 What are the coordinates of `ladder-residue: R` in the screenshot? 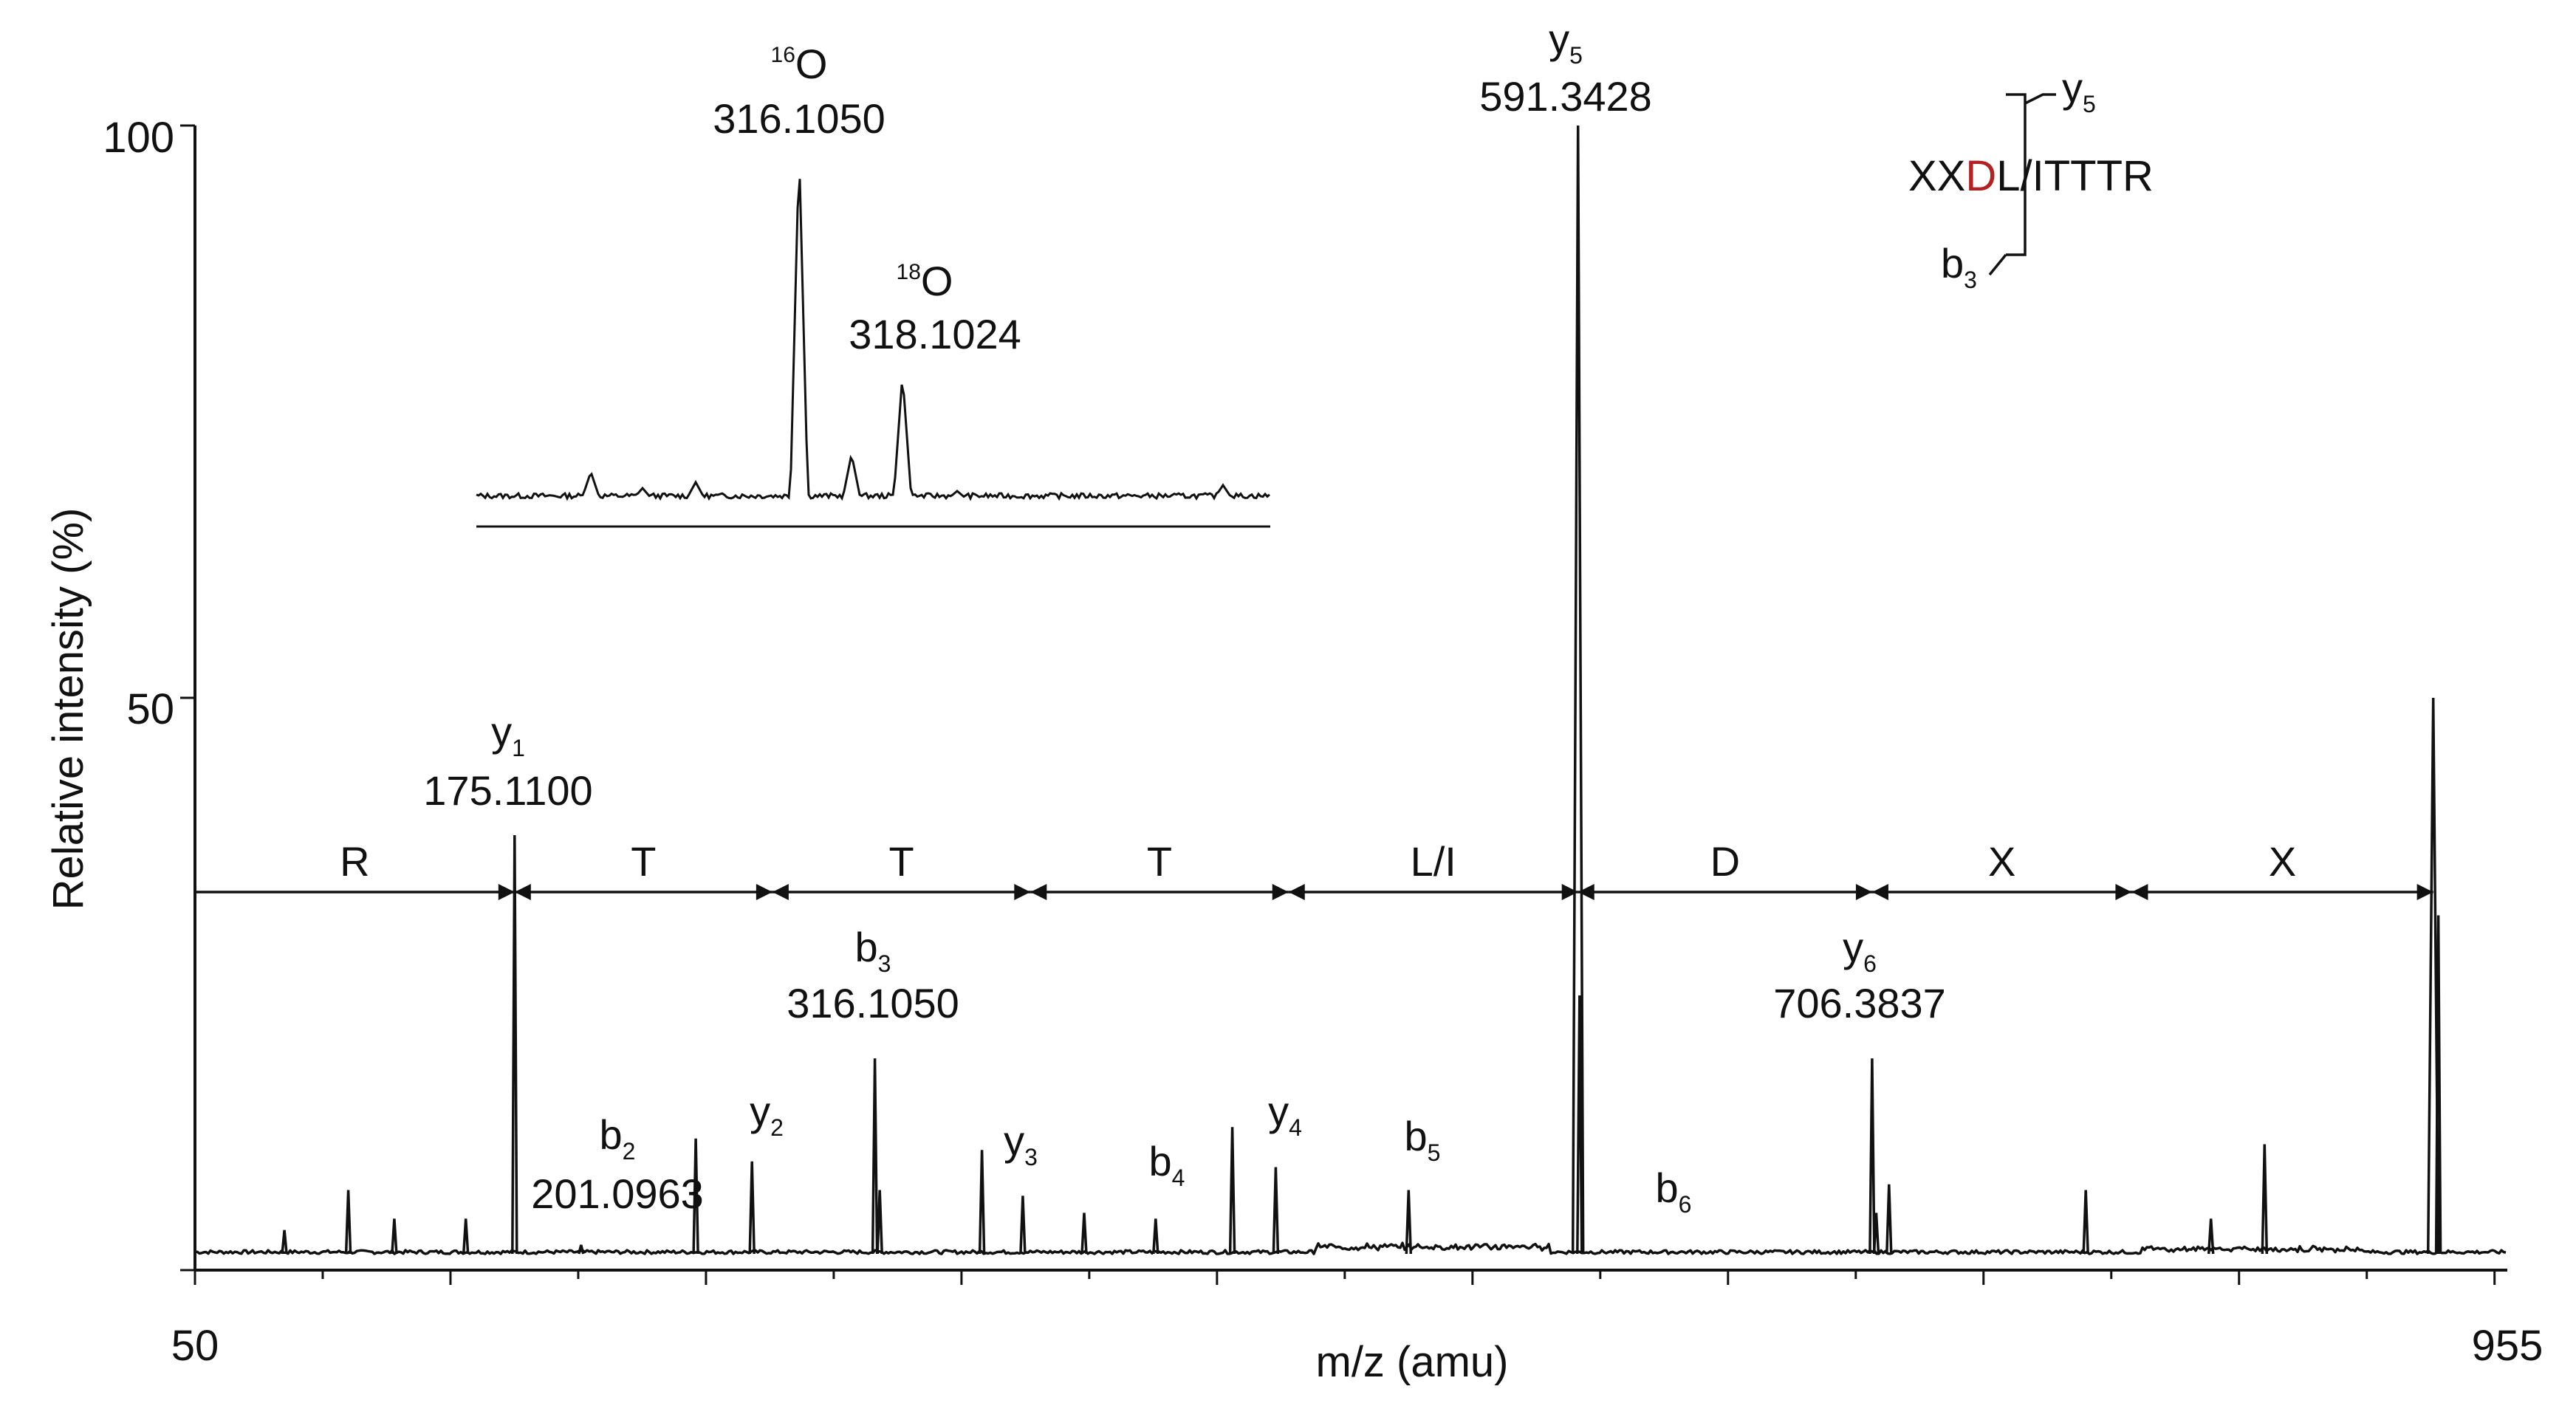 It's located at (354, 861).